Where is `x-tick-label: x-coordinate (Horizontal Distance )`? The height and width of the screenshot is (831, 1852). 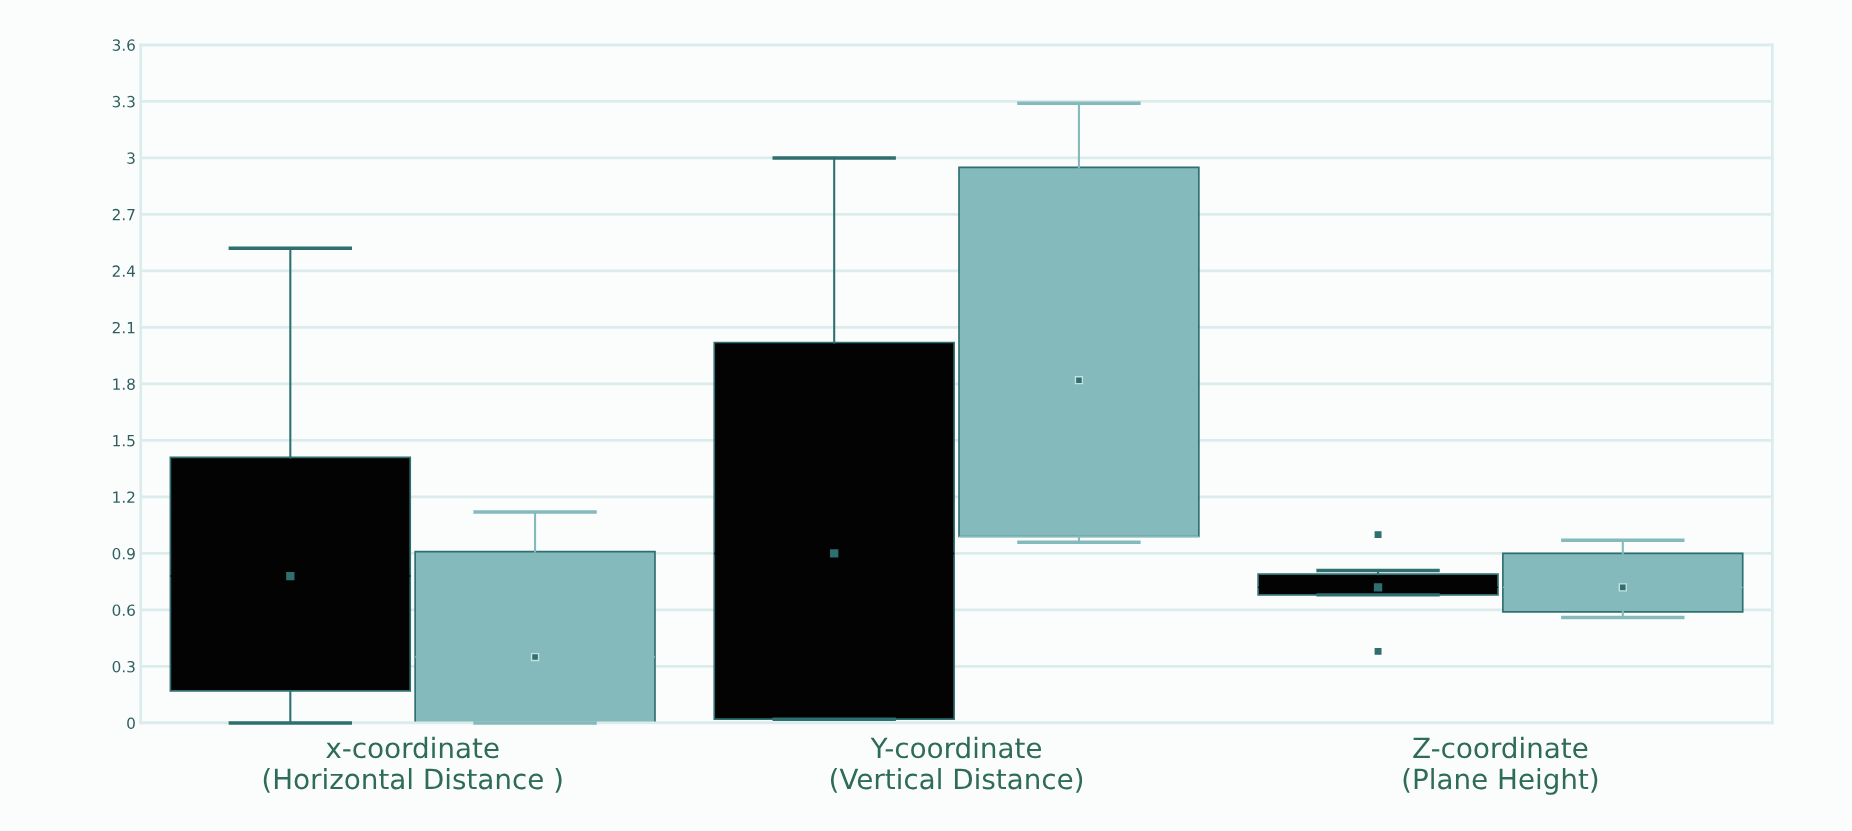 x-tick-label: x-coordinate (Horizontal Distance ) is located at coordinates (412, 764).